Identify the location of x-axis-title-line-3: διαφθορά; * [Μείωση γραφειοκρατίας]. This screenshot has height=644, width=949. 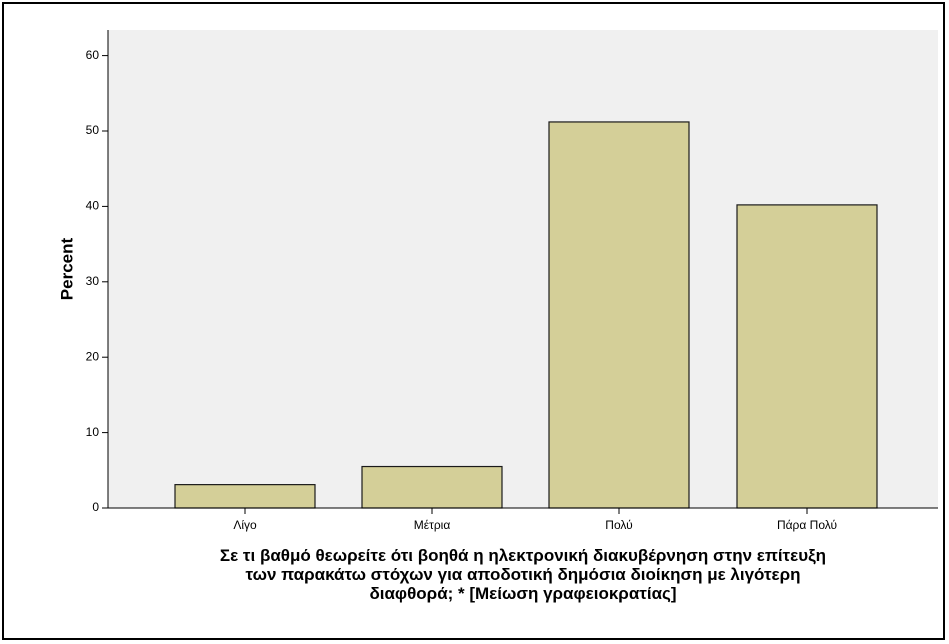
(523, 593).